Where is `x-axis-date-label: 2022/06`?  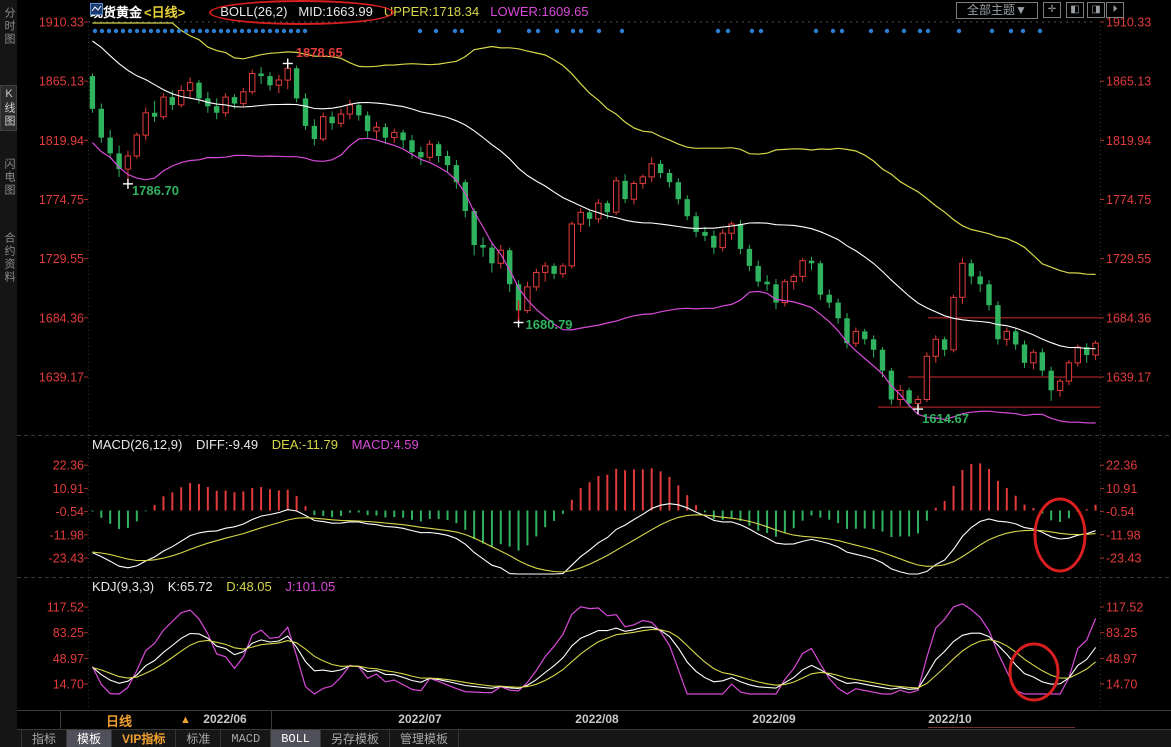
x-axis-date-label: 2022/06 is located at coordinates (225, 719).